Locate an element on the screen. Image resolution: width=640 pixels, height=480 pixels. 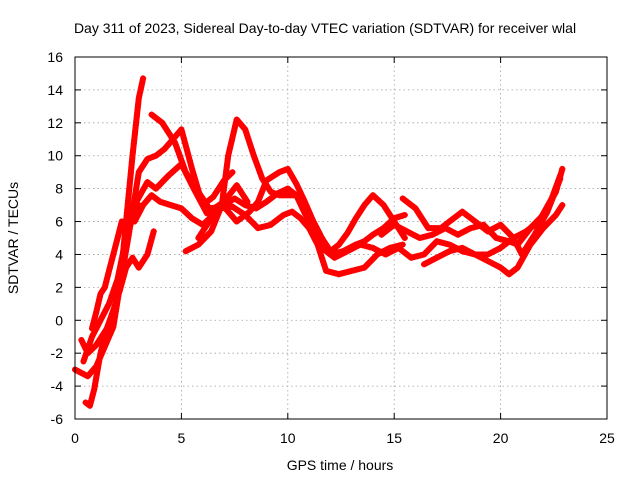
x-tick-label: 15 is located at coordinates (394, 438).